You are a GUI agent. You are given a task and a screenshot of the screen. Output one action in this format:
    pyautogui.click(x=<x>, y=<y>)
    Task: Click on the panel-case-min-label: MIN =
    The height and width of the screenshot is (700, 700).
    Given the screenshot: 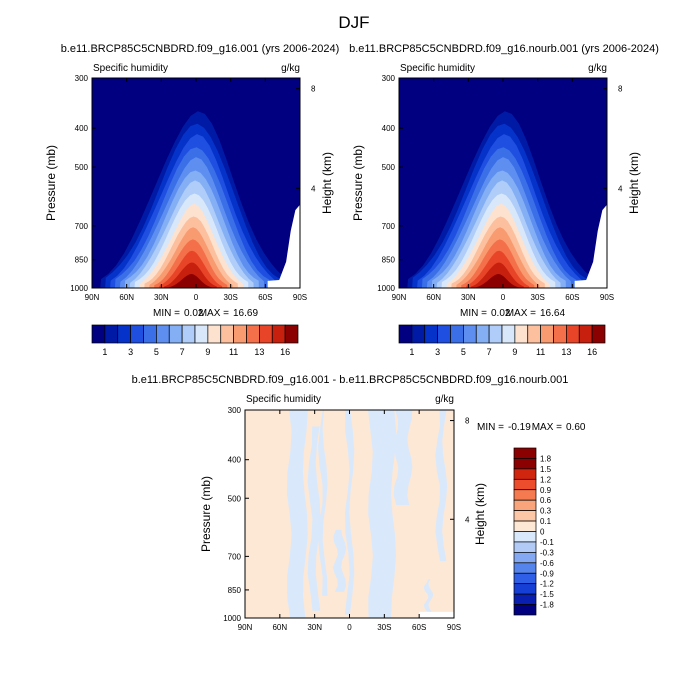 What is the action you would take?
    pyautogui.click(x=166, y=313)
    